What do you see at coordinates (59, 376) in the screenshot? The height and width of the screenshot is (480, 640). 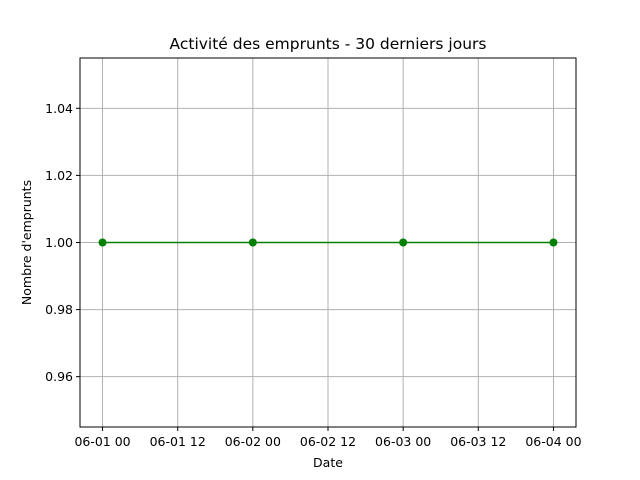 I see `y-tick-label: 0.96` at bounding box center [59, 376].